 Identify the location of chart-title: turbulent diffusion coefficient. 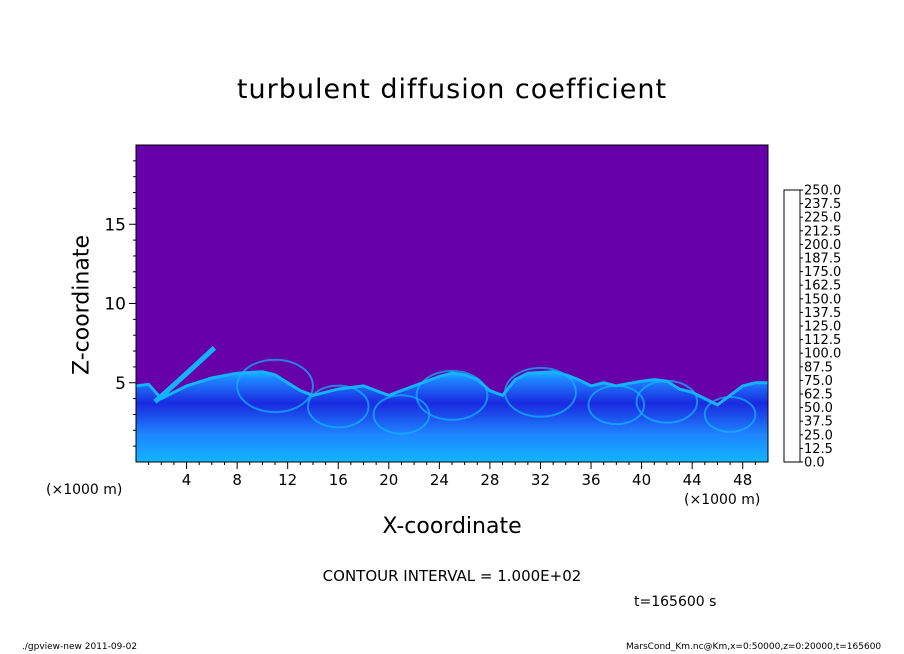
(452, 89).